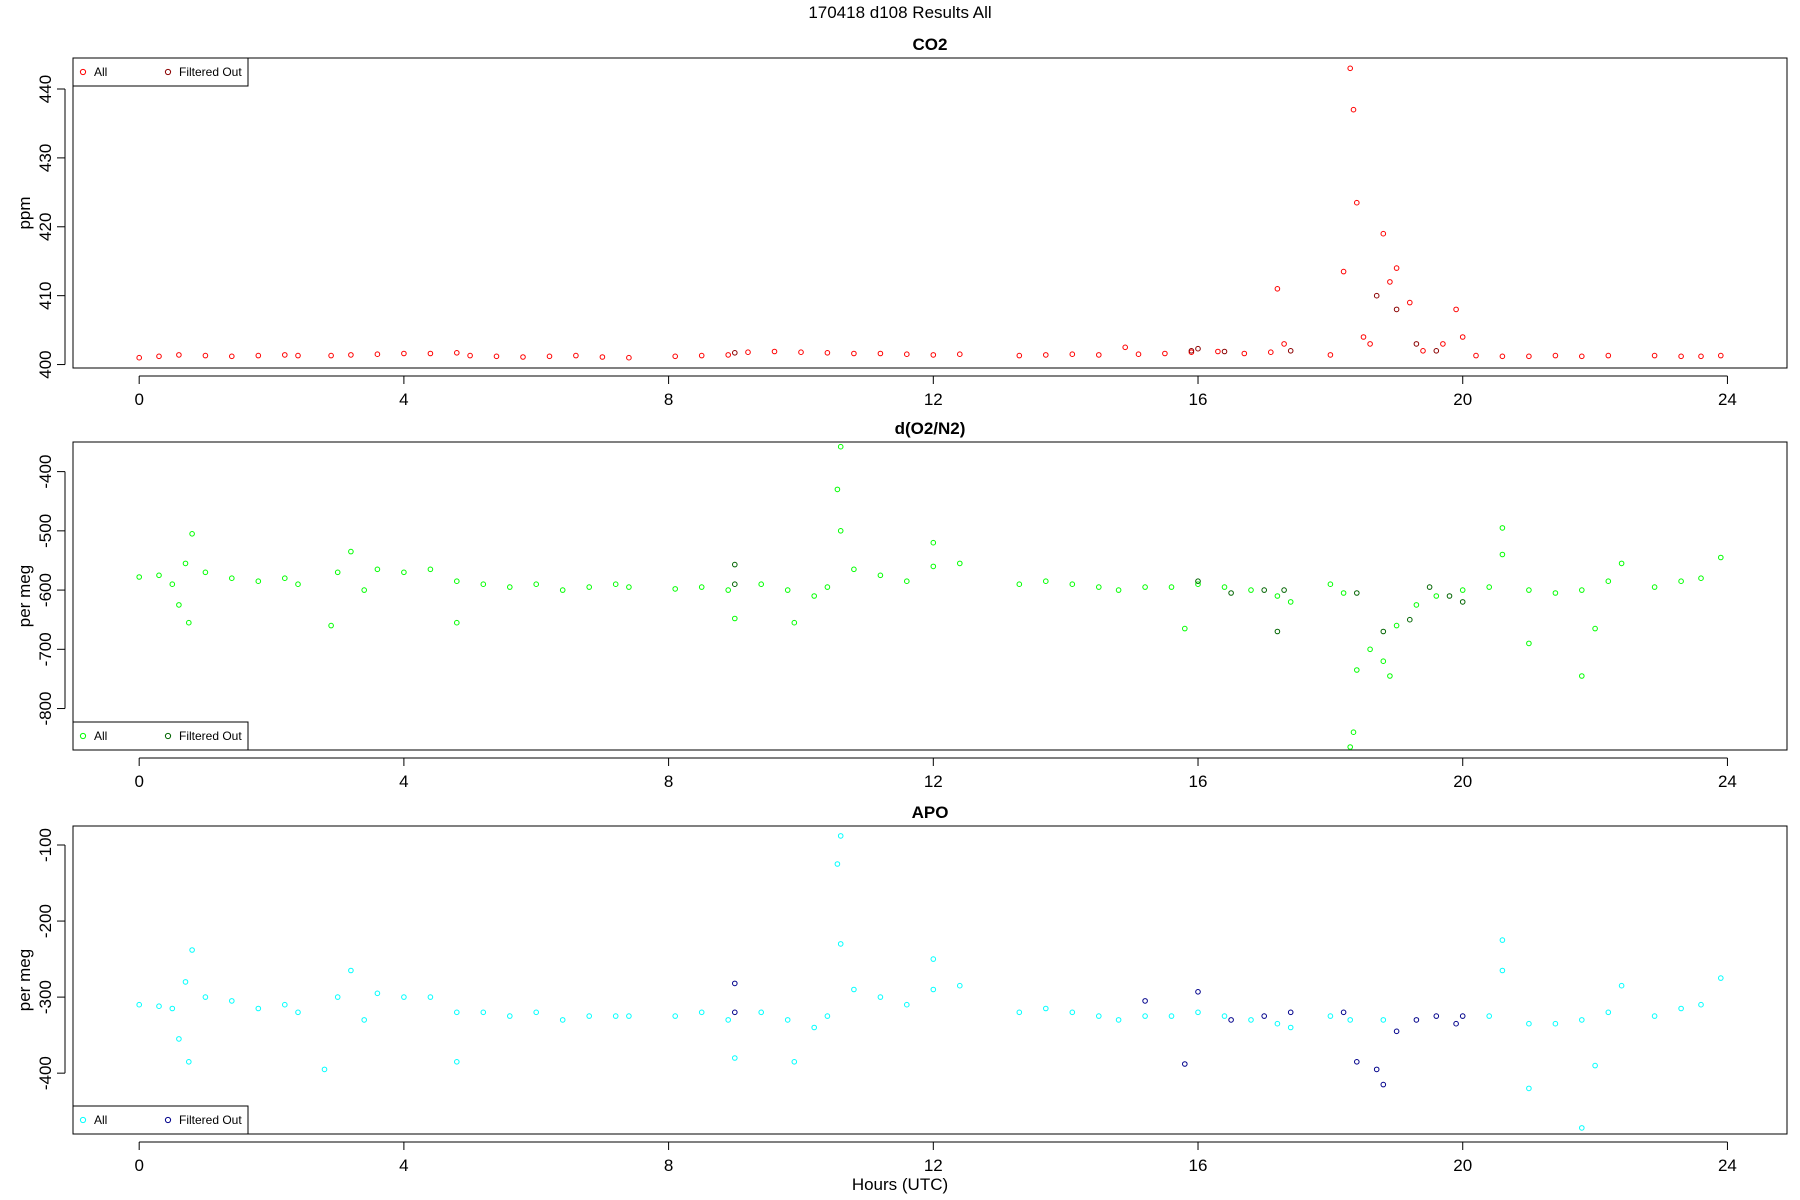 Image resolution: width=1800 pixels, height=1200 pixels. What do you see at coordinates (1727, 781) in the screenshot?
I see `x-tick-label: 24` at bounding box center [1727, 781].